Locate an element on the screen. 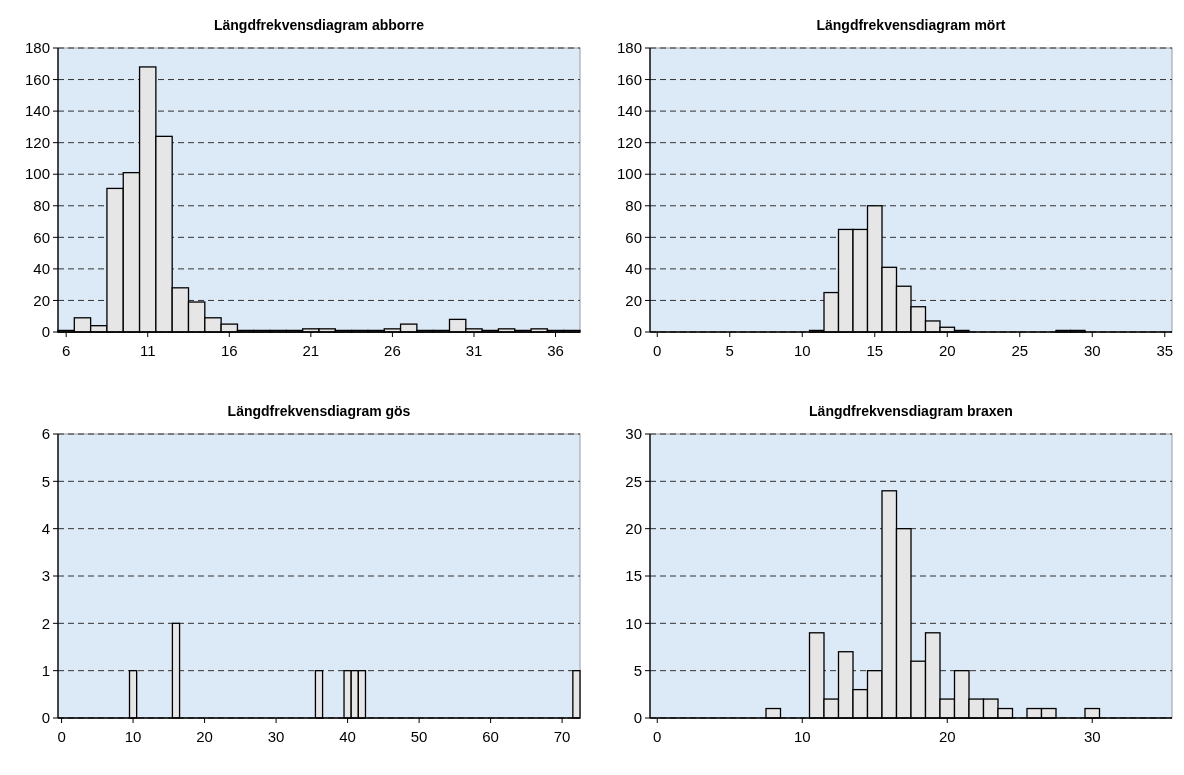  x-tick-label: 6 is located at coordinates (66, 350).